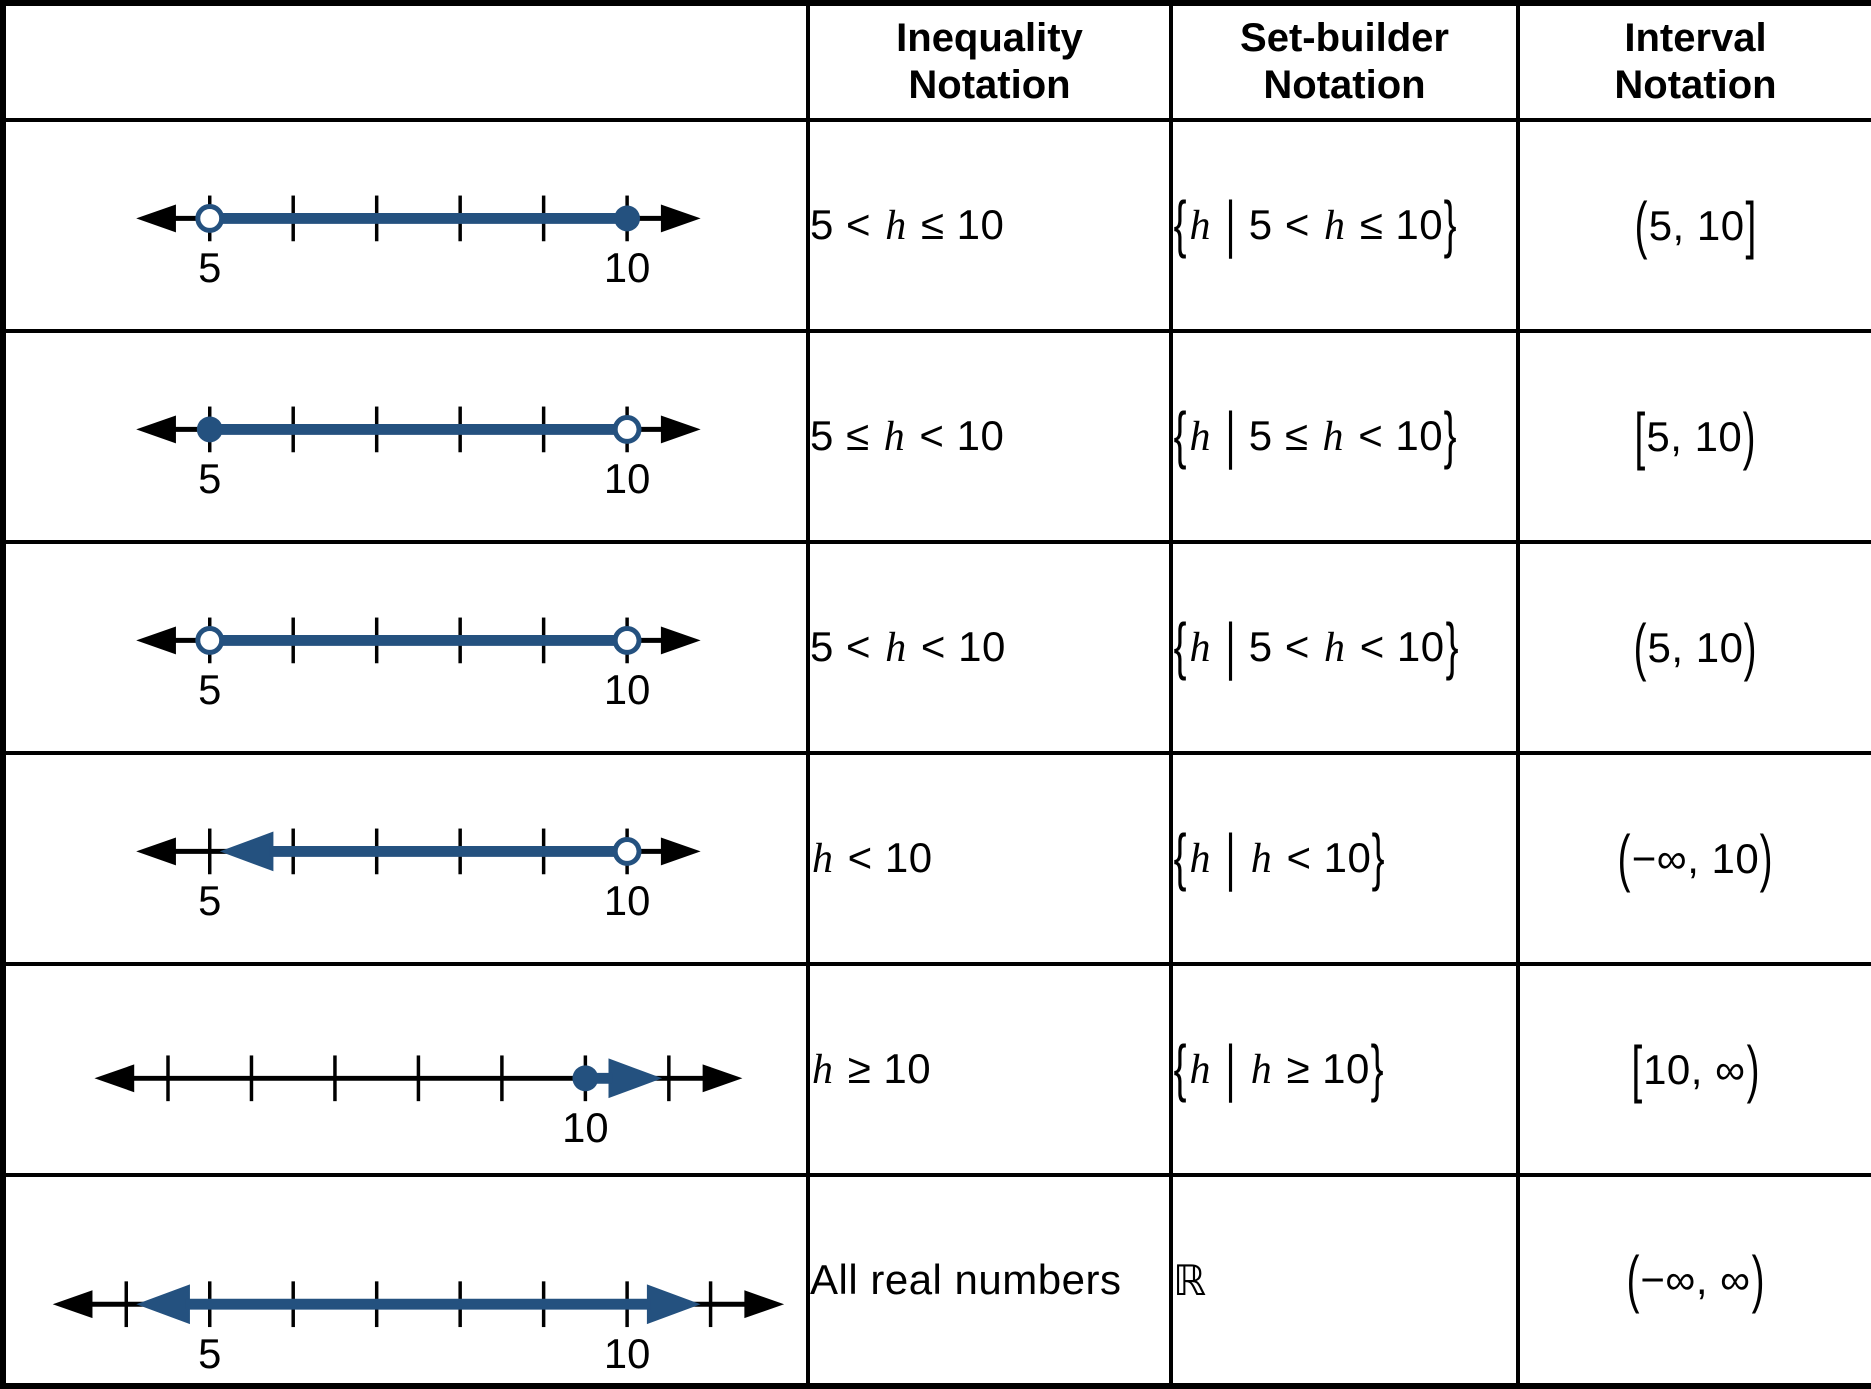 Image resolution: width=1871 pixels, height=1389 pixels. I want to click on inequality-text: h ≥ 10, so click(872, 1069).